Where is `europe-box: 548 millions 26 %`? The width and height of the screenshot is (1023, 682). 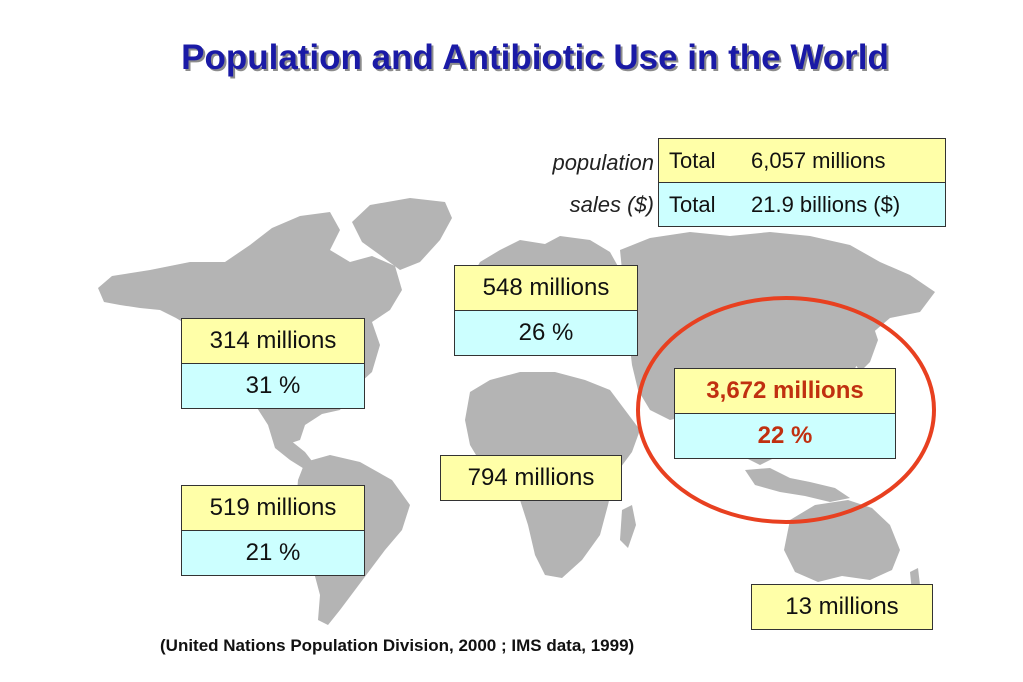
europe-box: 548 millions 26 % is located at coordinates (546, 310).